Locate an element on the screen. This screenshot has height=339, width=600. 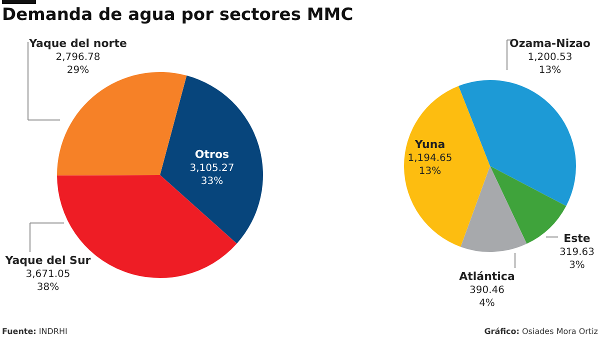
data-label: 3,105.27 33% is located at coordinates (212, 175).